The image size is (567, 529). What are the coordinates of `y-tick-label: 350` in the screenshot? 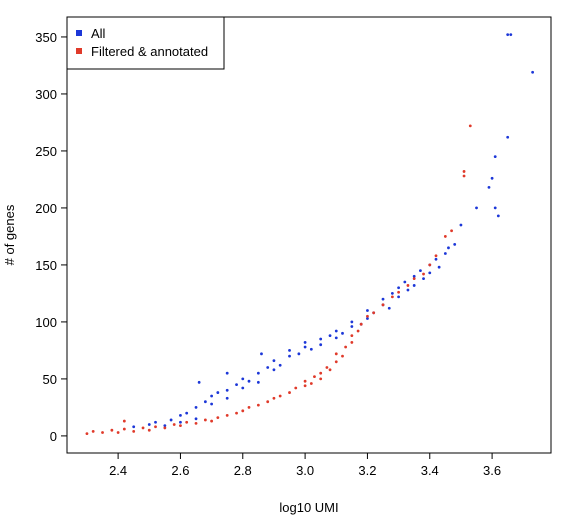 It's located at (46, 37).